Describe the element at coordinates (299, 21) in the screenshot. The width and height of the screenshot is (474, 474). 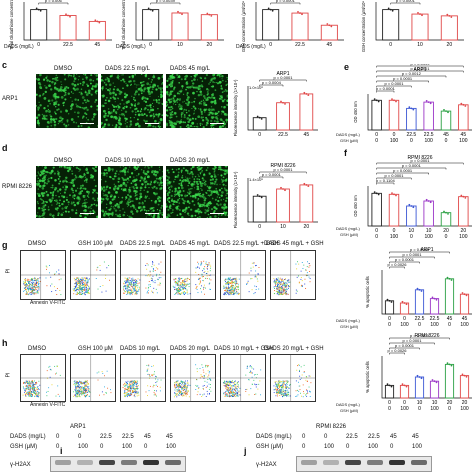
I see `top-chart-2-axes` at that location.